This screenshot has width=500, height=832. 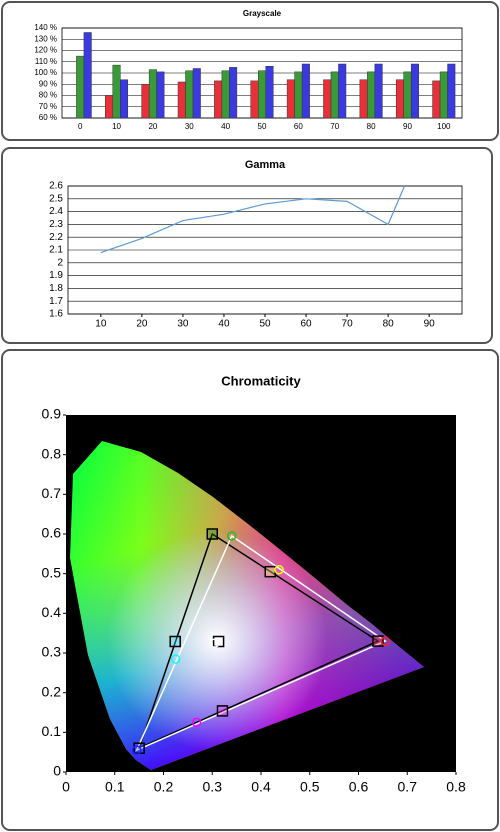 What do you see at coordinates (265, 324) in the screenshot?
I see `x-tick-label: 50` at bounding box center [265, 324].